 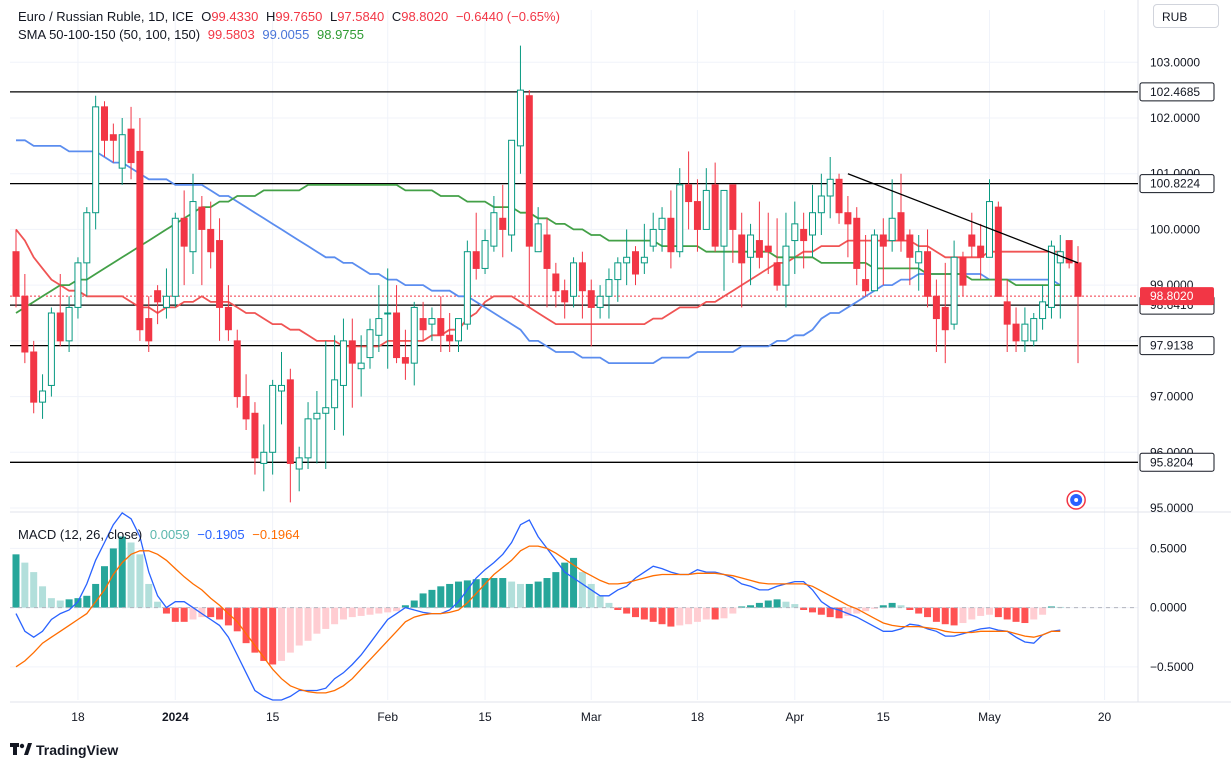 What do you see at coordinates (963, 218) in the screenshot?
I see `trendline` at bounding box center [963, 218].